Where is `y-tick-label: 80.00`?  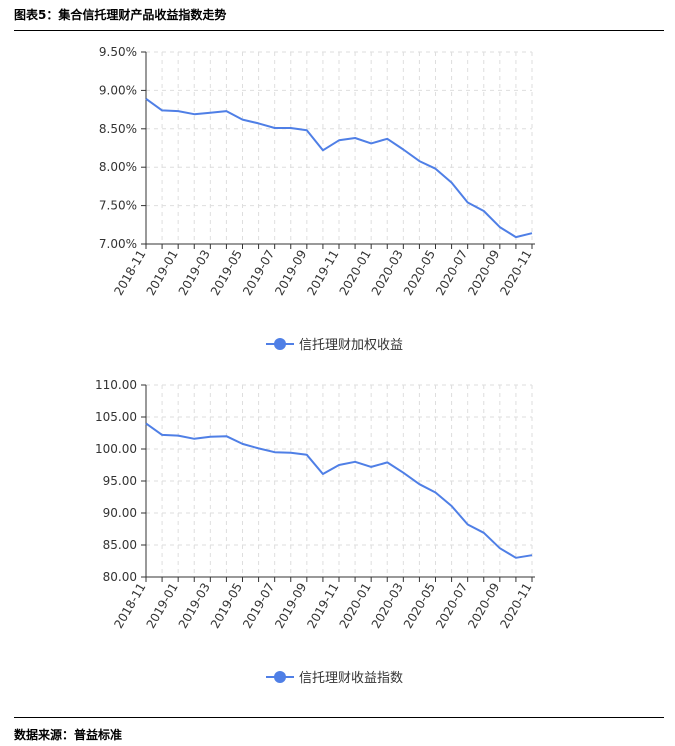
y-tick-label: 80.00 is located at coordinates (120, 577).